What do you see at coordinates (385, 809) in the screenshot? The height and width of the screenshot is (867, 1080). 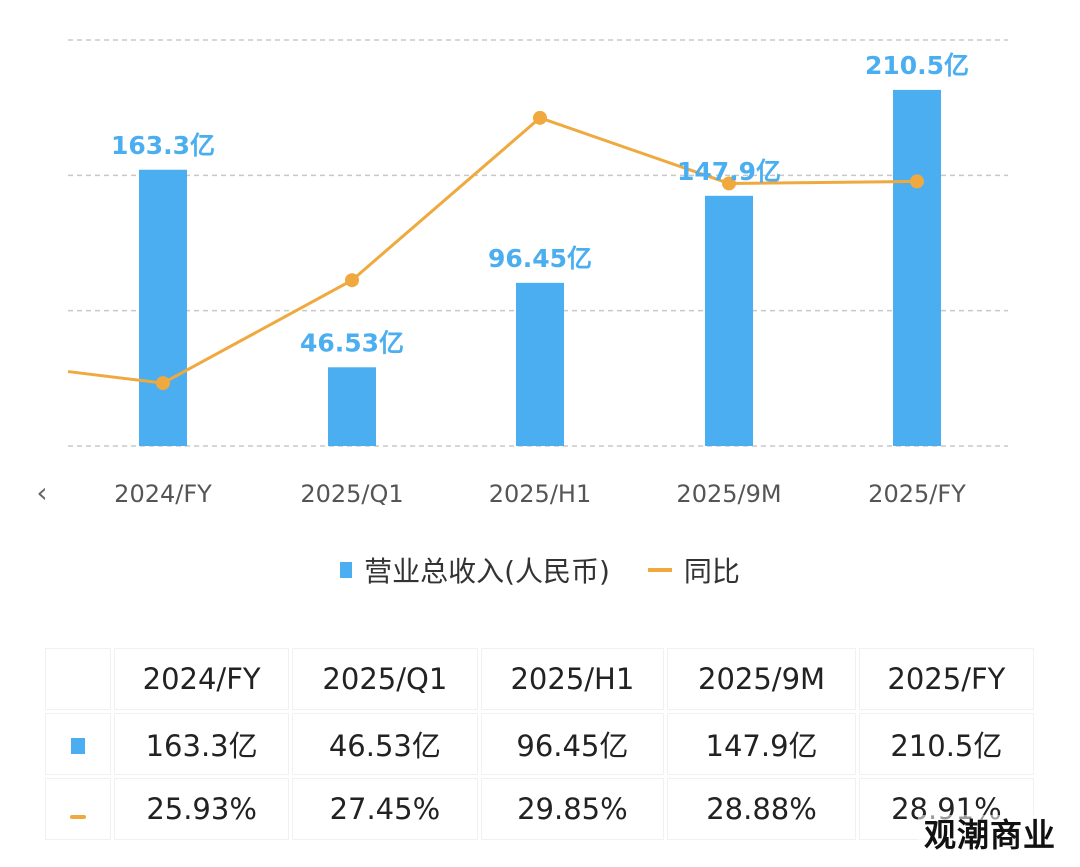 I see `table-cell: 27.45%` at bounding box center [385, 809].